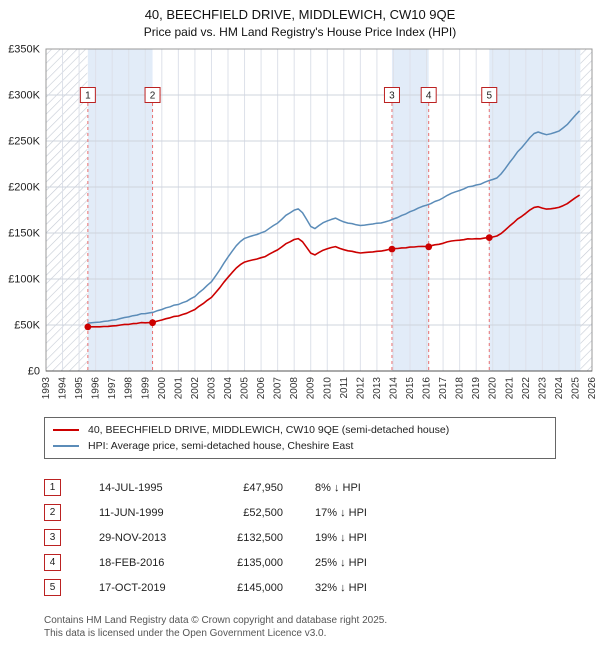 The height and width of the screenshot is (650, 600). I want to click on sale-row: 4 18-FEB-2016 £135,000 25% ↓ HPI, so click(322, 562).